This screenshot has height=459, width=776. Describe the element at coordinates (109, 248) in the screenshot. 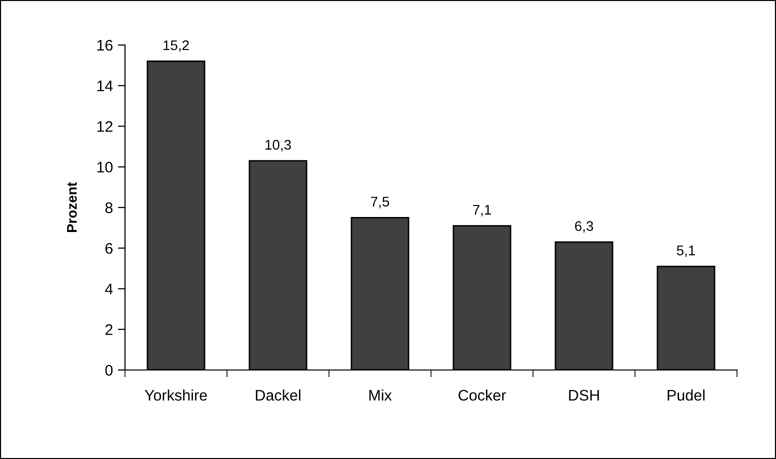

I see `y-tick-label: 6` at that location.